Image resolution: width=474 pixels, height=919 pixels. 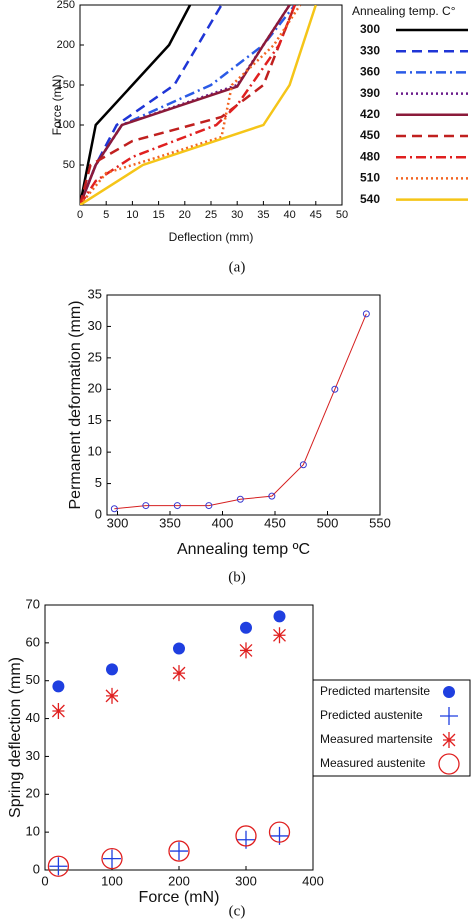 What do you see at coordinates (237, 577) in the screenshot?
I see `caption: (b)` at bounding box center [237, 577].